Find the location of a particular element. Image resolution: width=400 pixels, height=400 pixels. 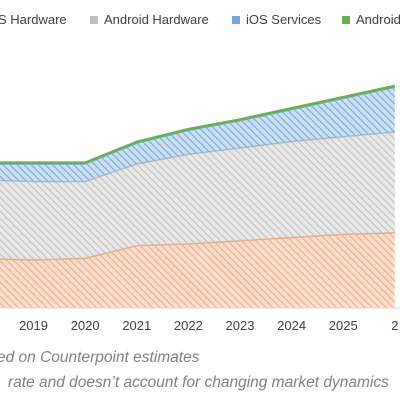

x-tick-label: 2021 is located at coordinates (136, 325).